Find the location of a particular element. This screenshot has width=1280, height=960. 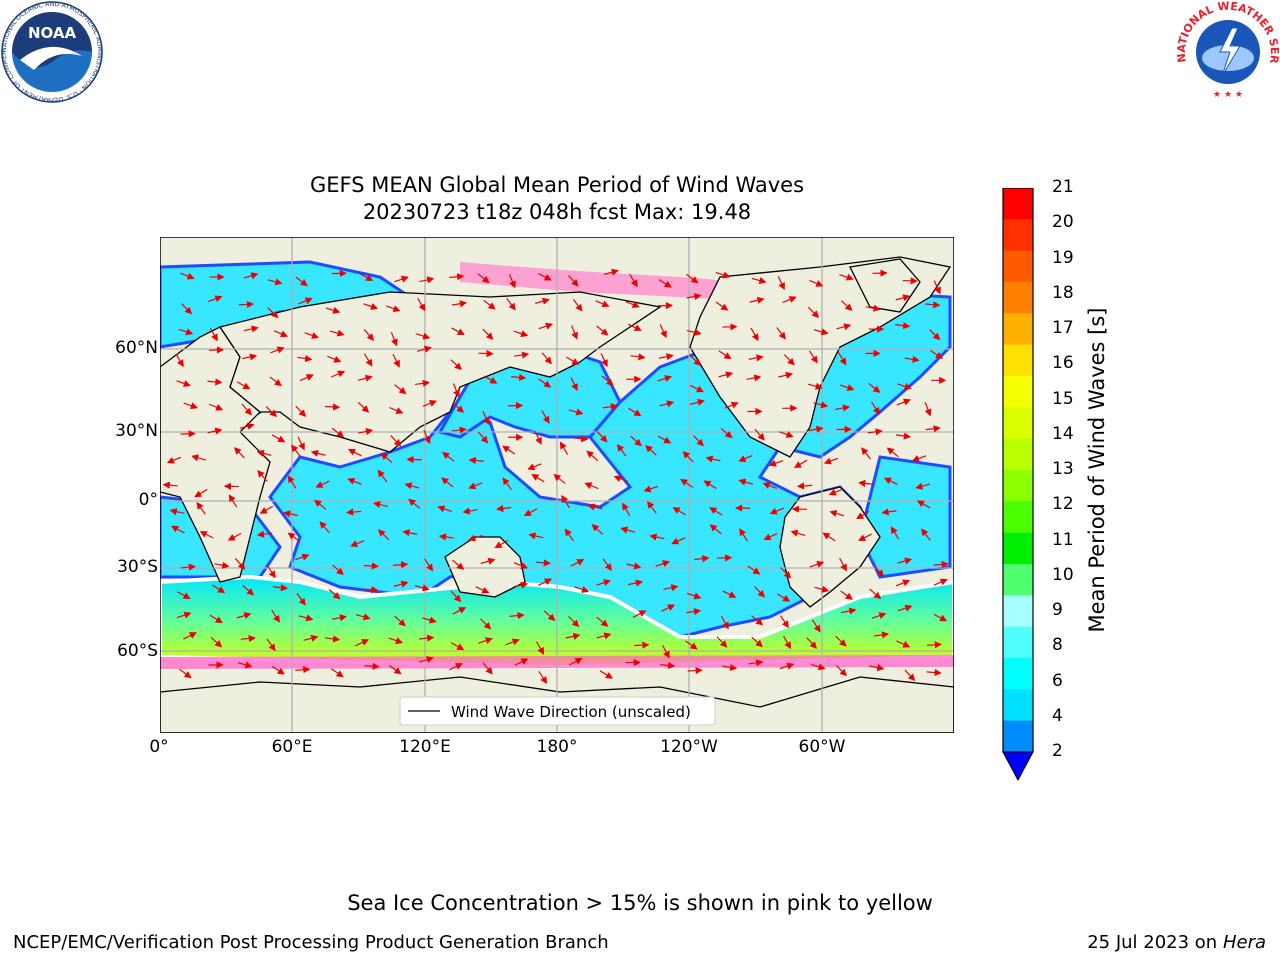

colorbar-tick: 14 is located at coordinates (1063, 433).